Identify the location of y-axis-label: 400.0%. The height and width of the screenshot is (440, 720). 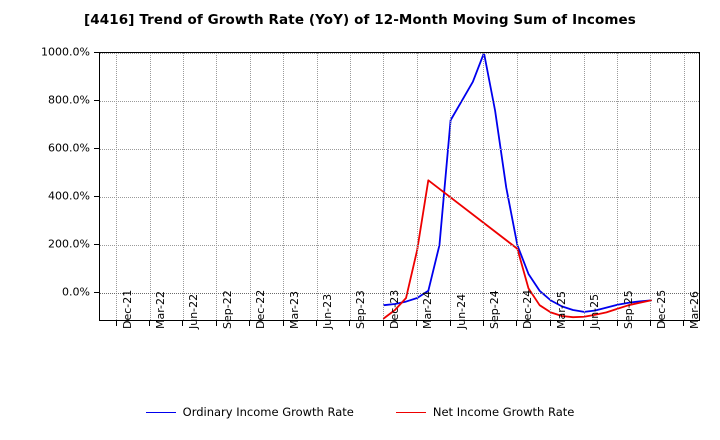
(69, 196).